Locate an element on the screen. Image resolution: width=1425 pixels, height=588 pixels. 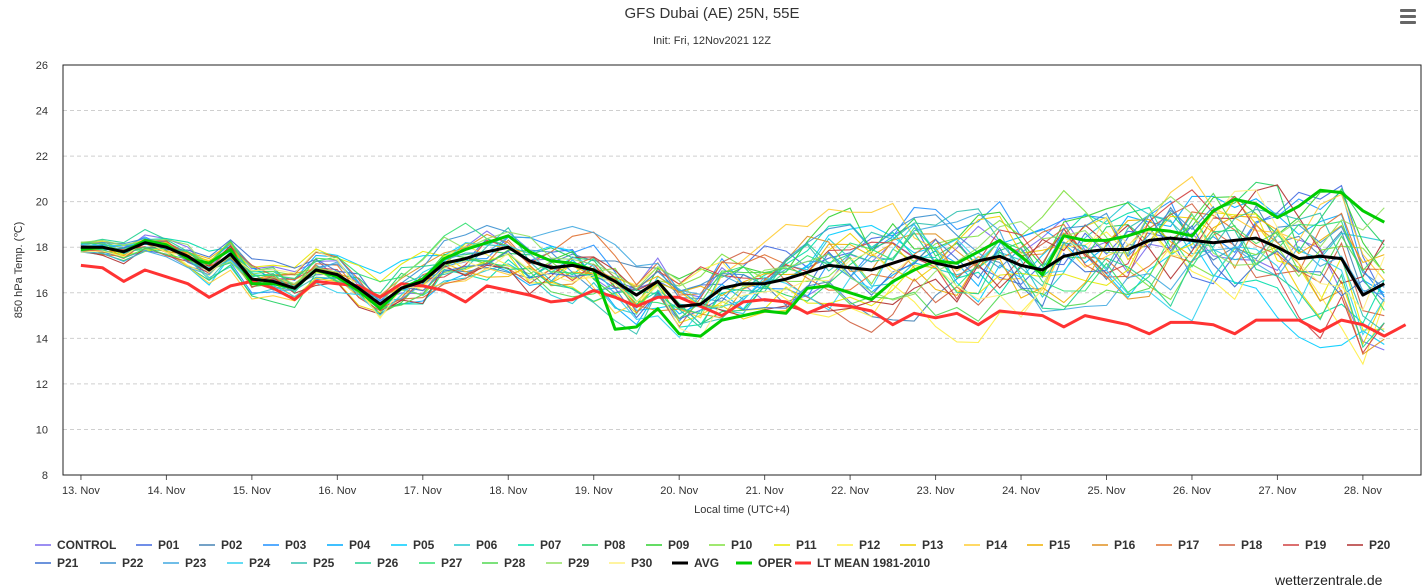
x-tick-label: 21. Nov is located at coordinates (765, 491).